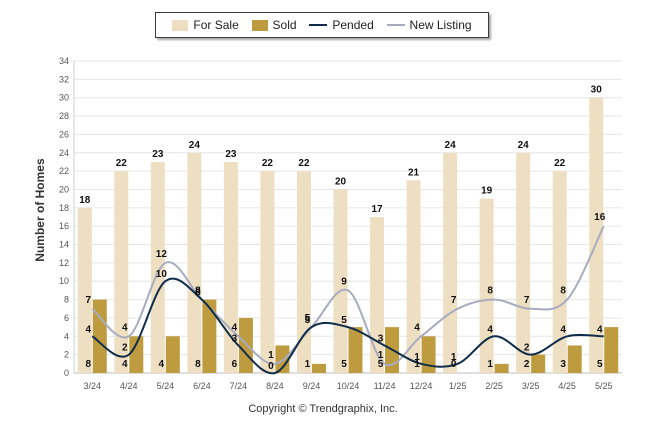  I want to click on legend-item-sold: Sold, so click(274, 25).